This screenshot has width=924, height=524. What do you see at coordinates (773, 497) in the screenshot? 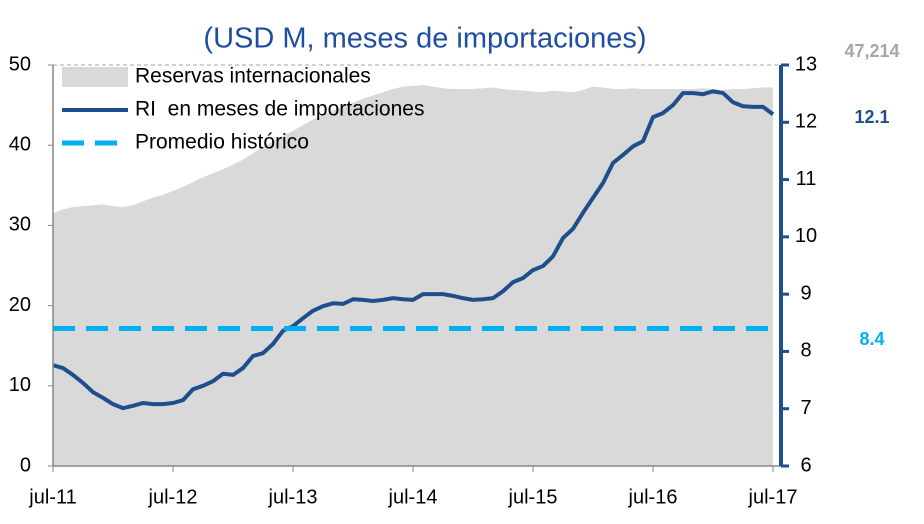
I see `x-tick-label: jul-17` at bounding box center [773, 497].